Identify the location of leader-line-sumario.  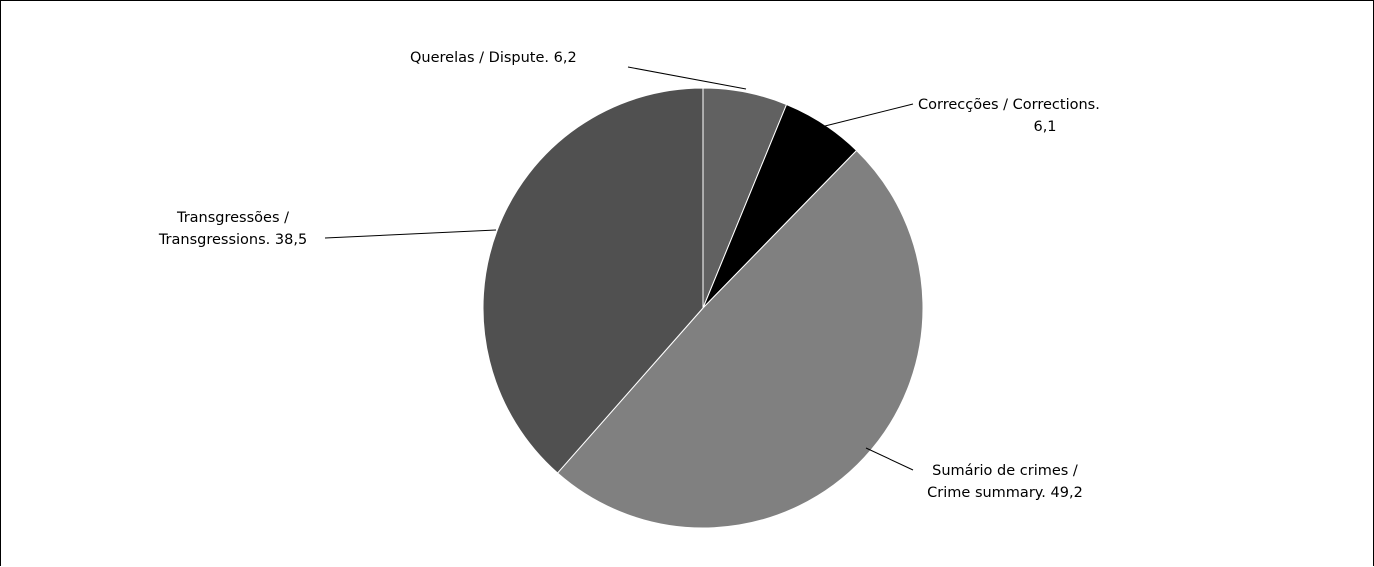
(889, 459).